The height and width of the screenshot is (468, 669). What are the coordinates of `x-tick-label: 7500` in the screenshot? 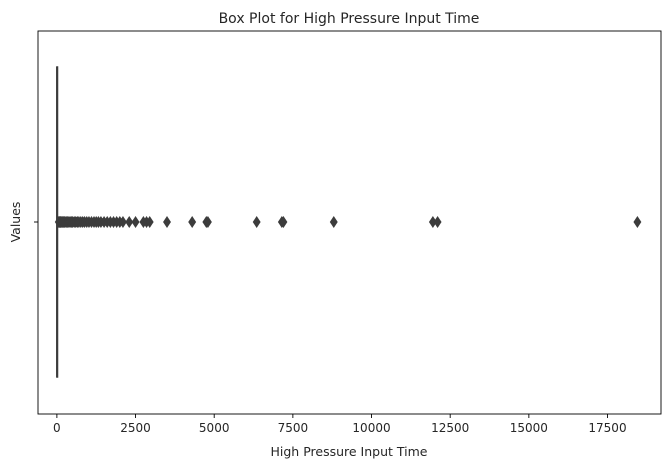 It's located at (293, 428).